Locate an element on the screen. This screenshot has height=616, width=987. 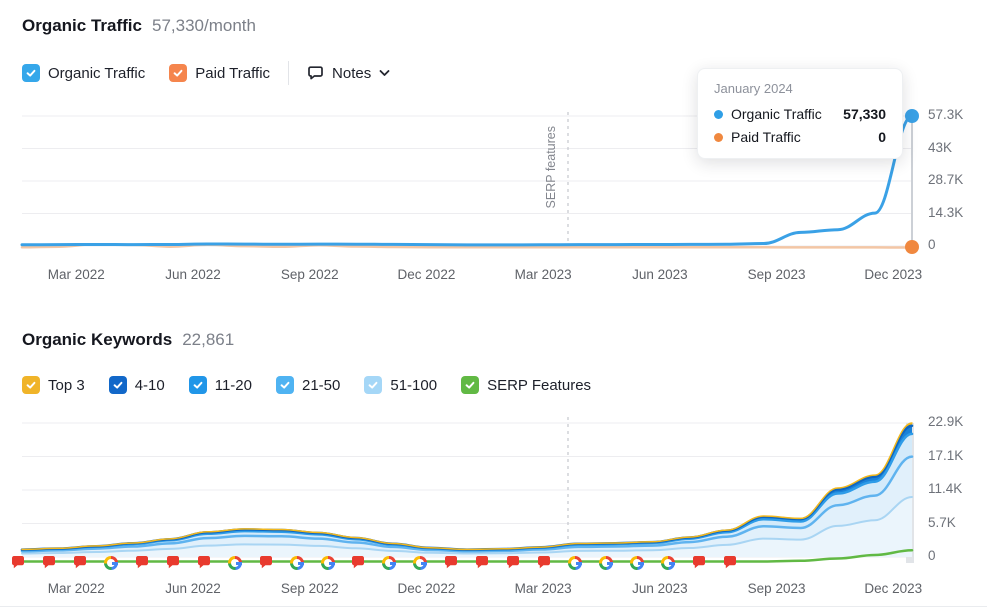
tooltip-row-organic: Organic Traffic 57,330 is located at coordinates (800, 114).